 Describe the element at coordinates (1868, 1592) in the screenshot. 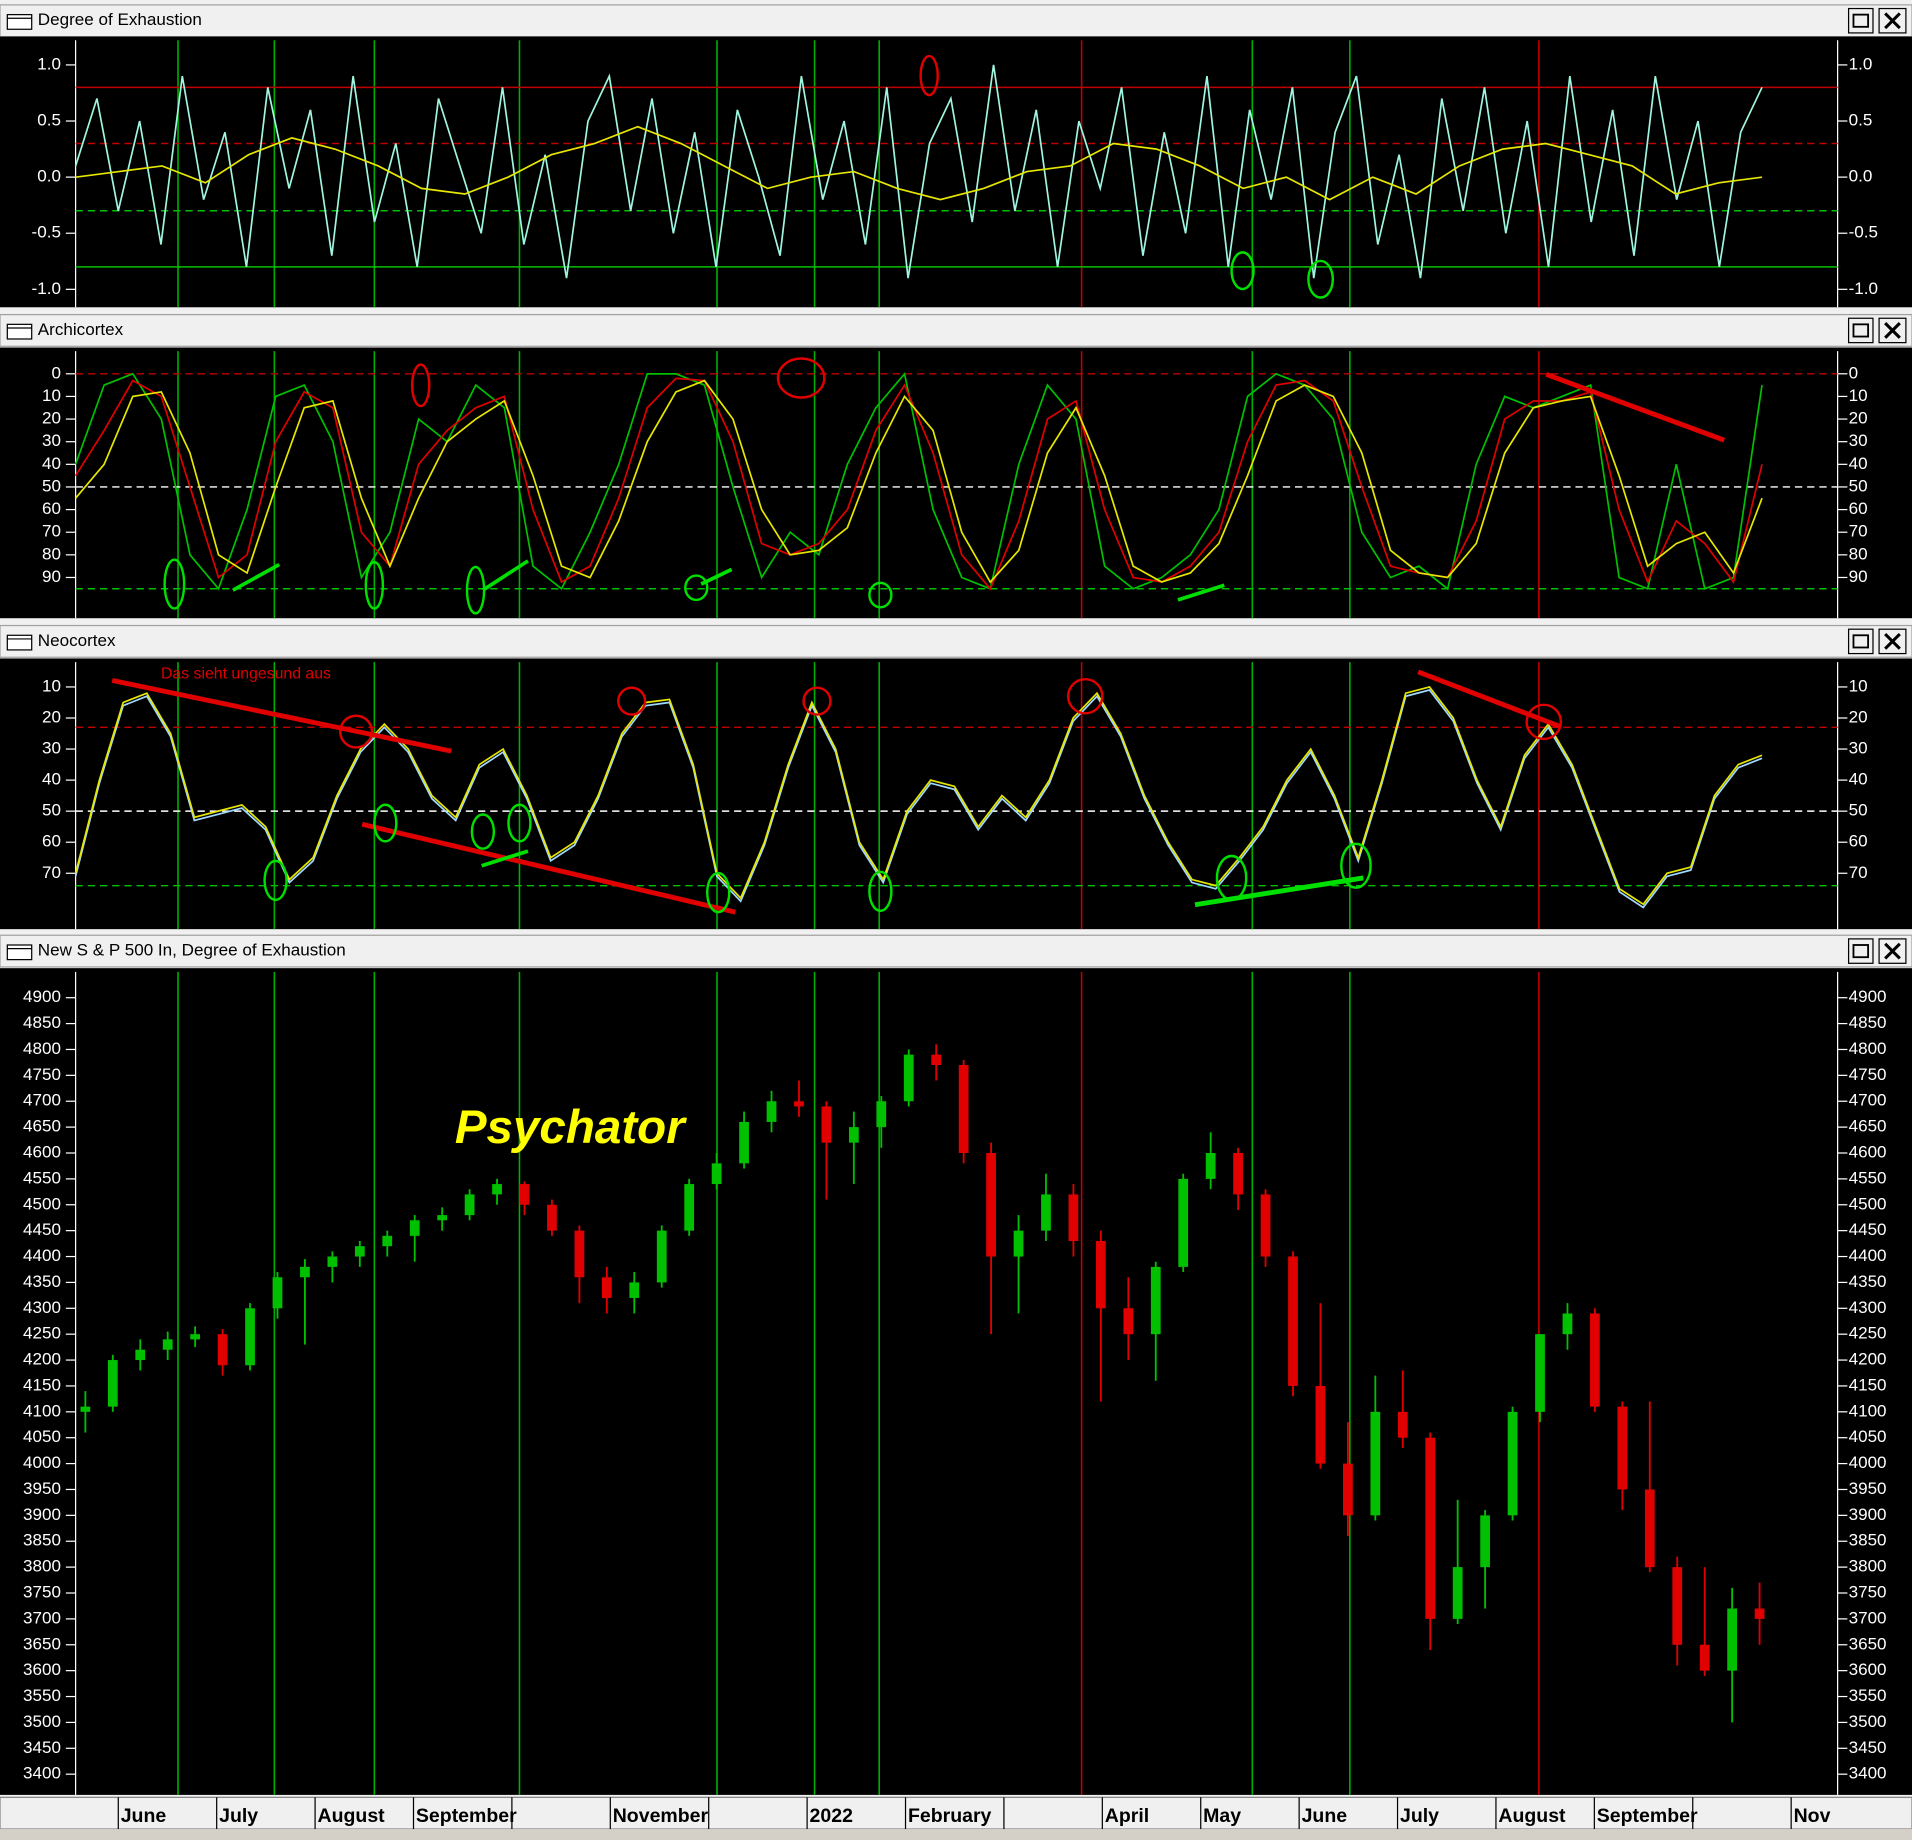

I see `y-tick-label: 3750` at that location.